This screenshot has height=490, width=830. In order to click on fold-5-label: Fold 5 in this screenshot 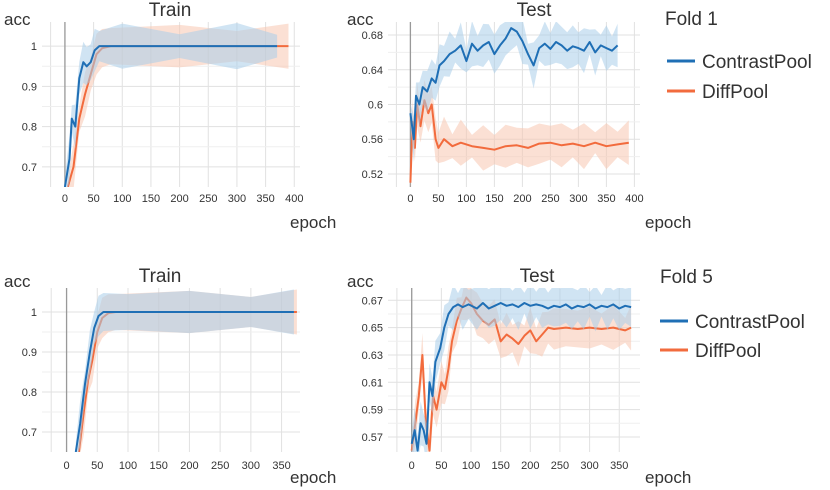, I will do `click(686, 277)`.